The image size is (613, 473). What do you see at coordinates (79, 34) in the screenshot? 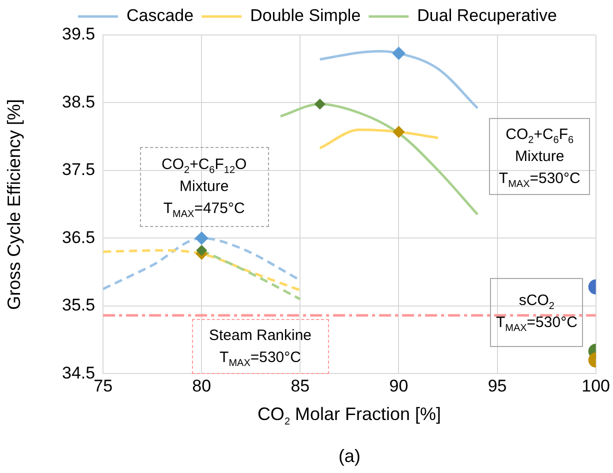
I see `y-tick-label: 39.5` at bounding box center [79, 34].